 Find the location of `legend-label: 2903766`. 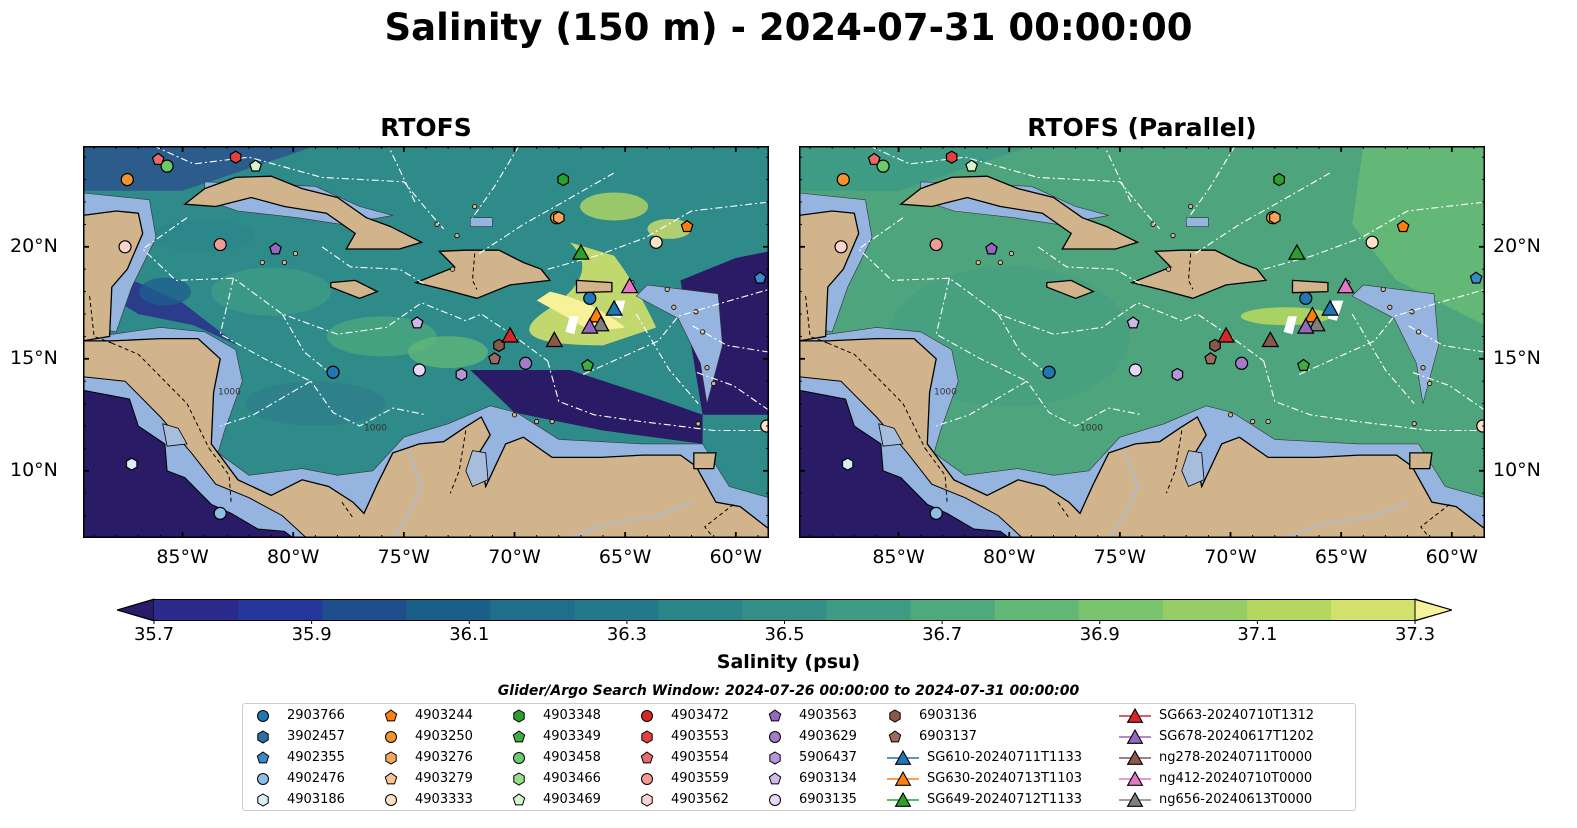

legend-label: 2903766 is located at coordinates (316, 715).